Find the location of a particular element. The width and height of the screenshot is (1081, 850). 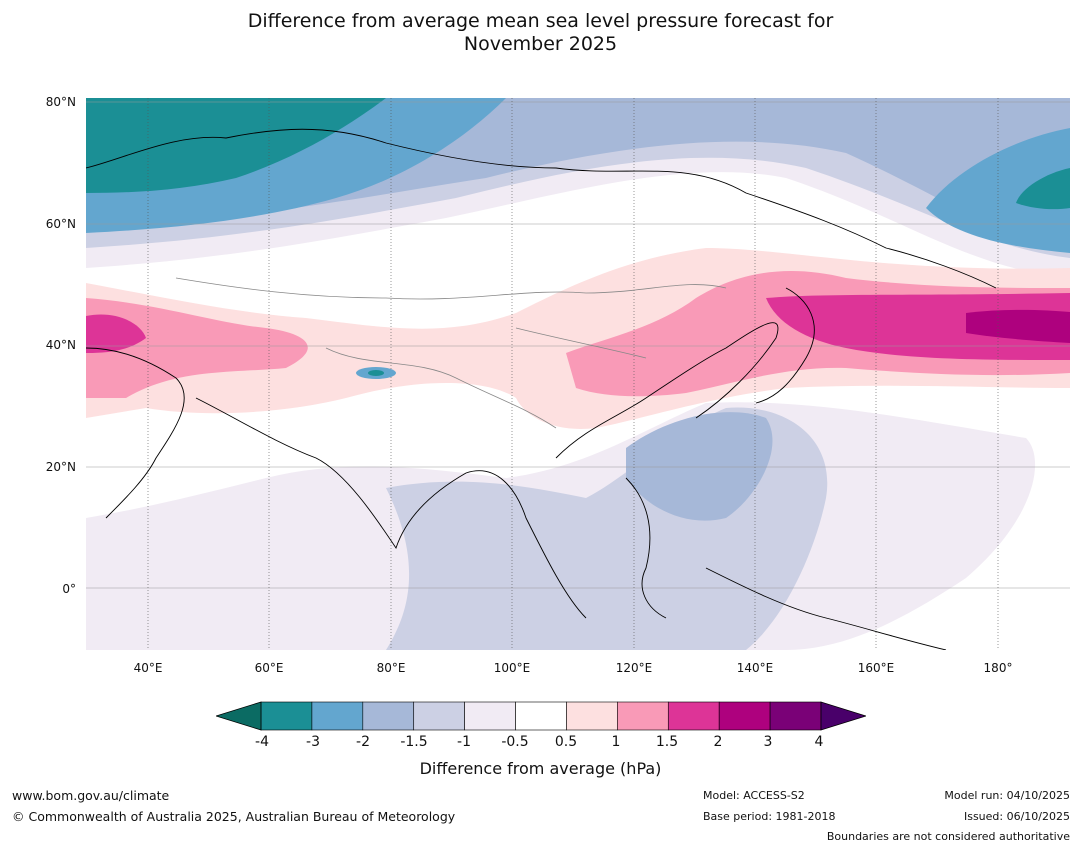

model-name: Model: ACCESS-S2 is located at coordinates (754, 795).